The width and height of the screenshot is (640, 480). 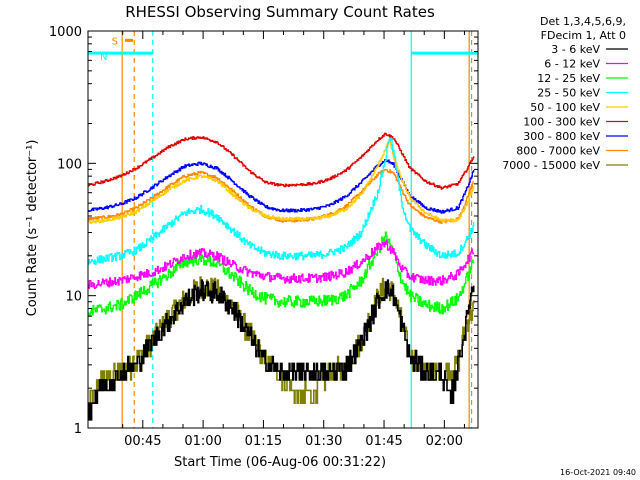 What do you see at coordinates (103, 57) in the screenshot?
I see `interval-marker-label: N` at bounding box center [103, 57].